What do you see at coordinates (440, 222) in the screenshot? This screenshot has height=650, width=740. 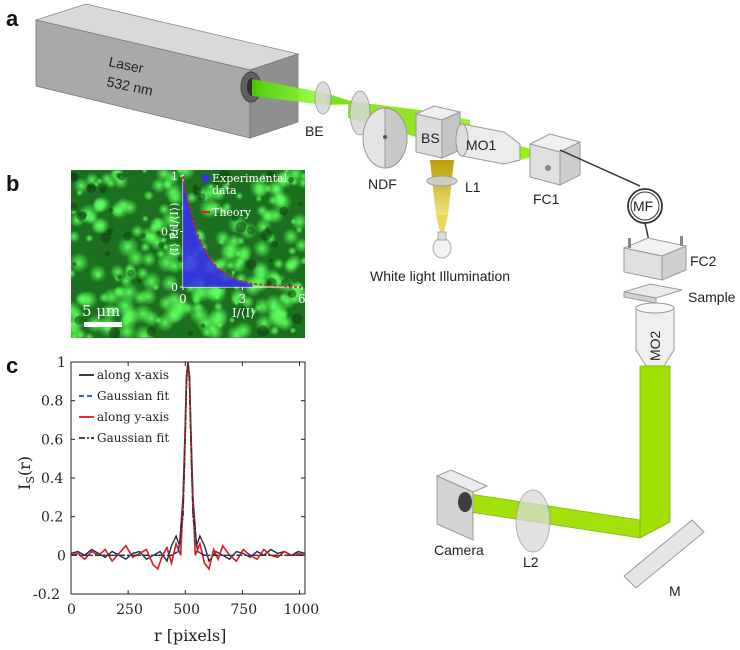 I see `white-light-illumination: L1 White light Illumination` at bounding box center [440, 222].